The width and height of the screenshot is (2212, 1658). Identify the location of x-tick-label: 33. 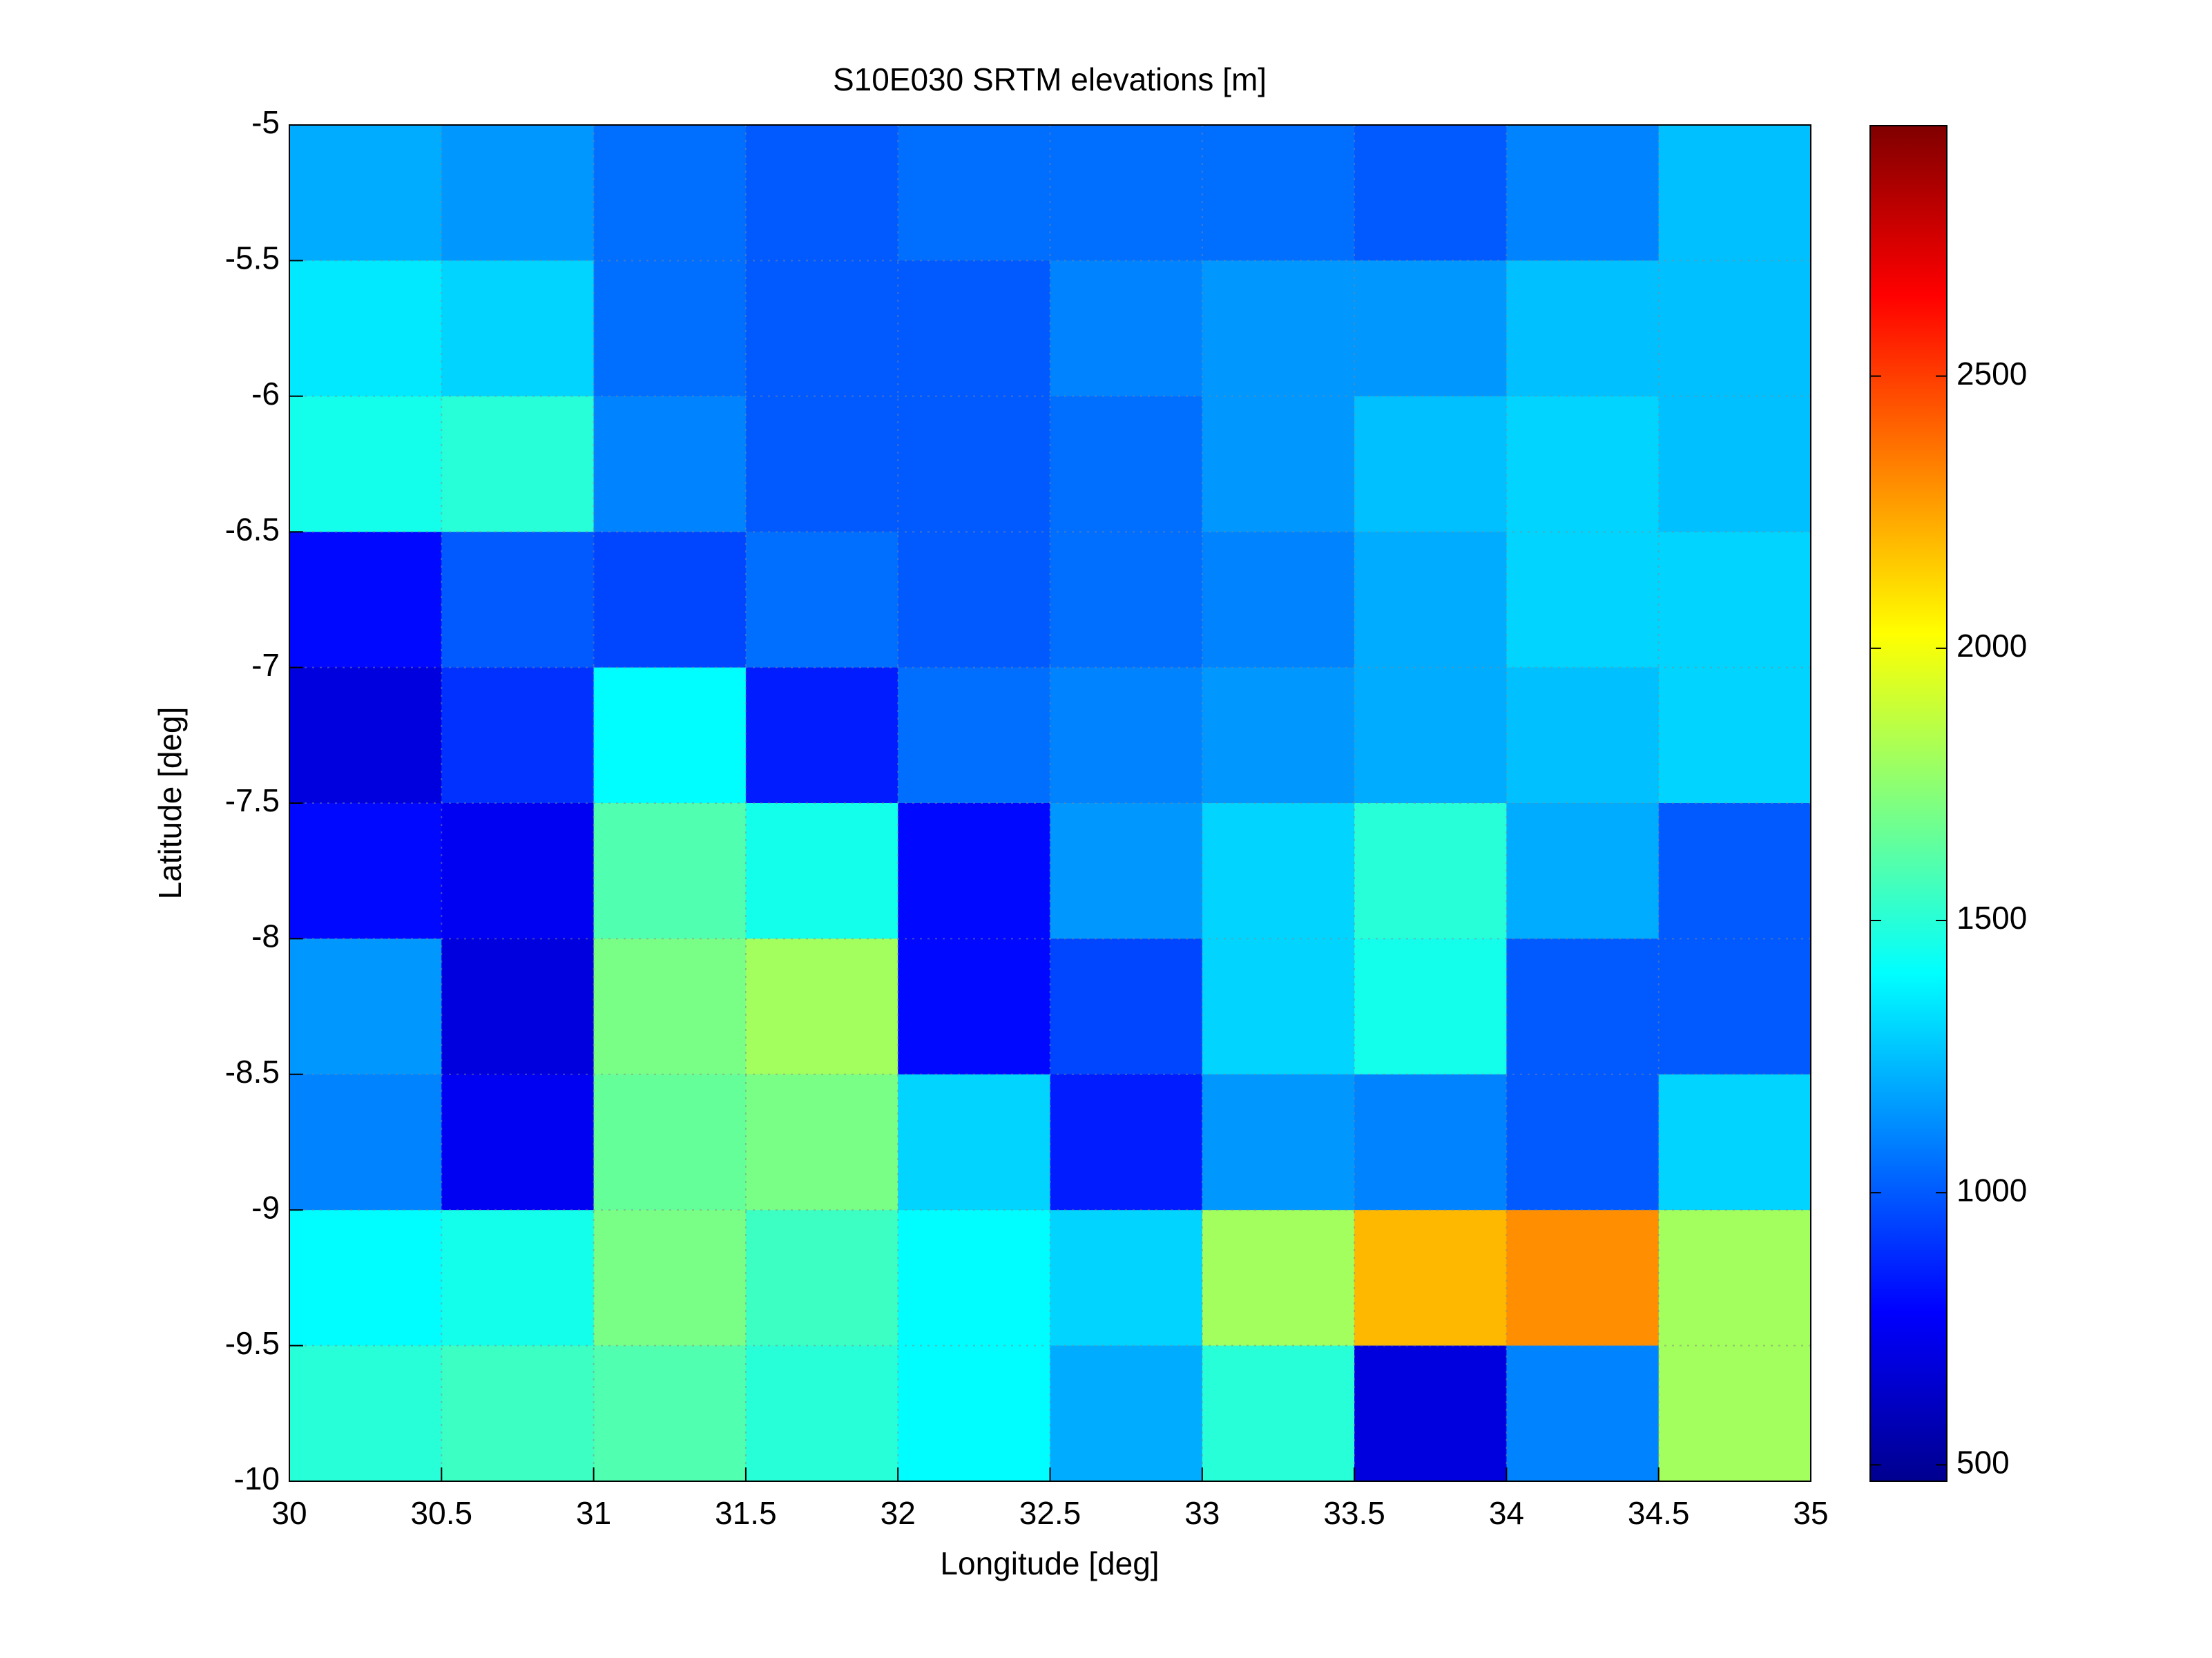
(1202, 1513).